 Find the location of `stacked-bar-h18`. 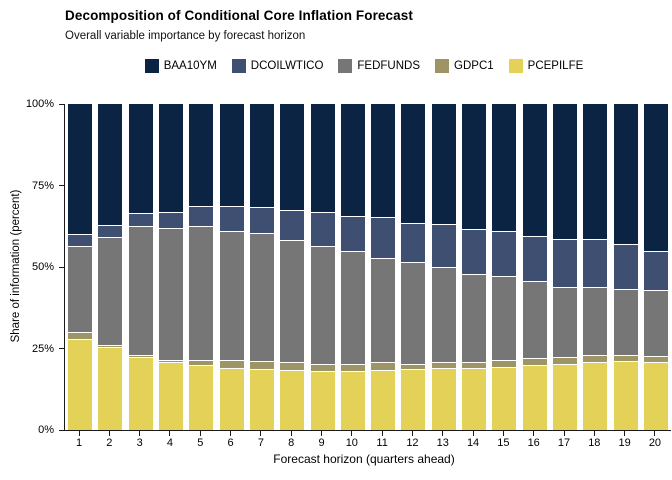

stacked-bar-h18 is located at coordinates (595, 267).